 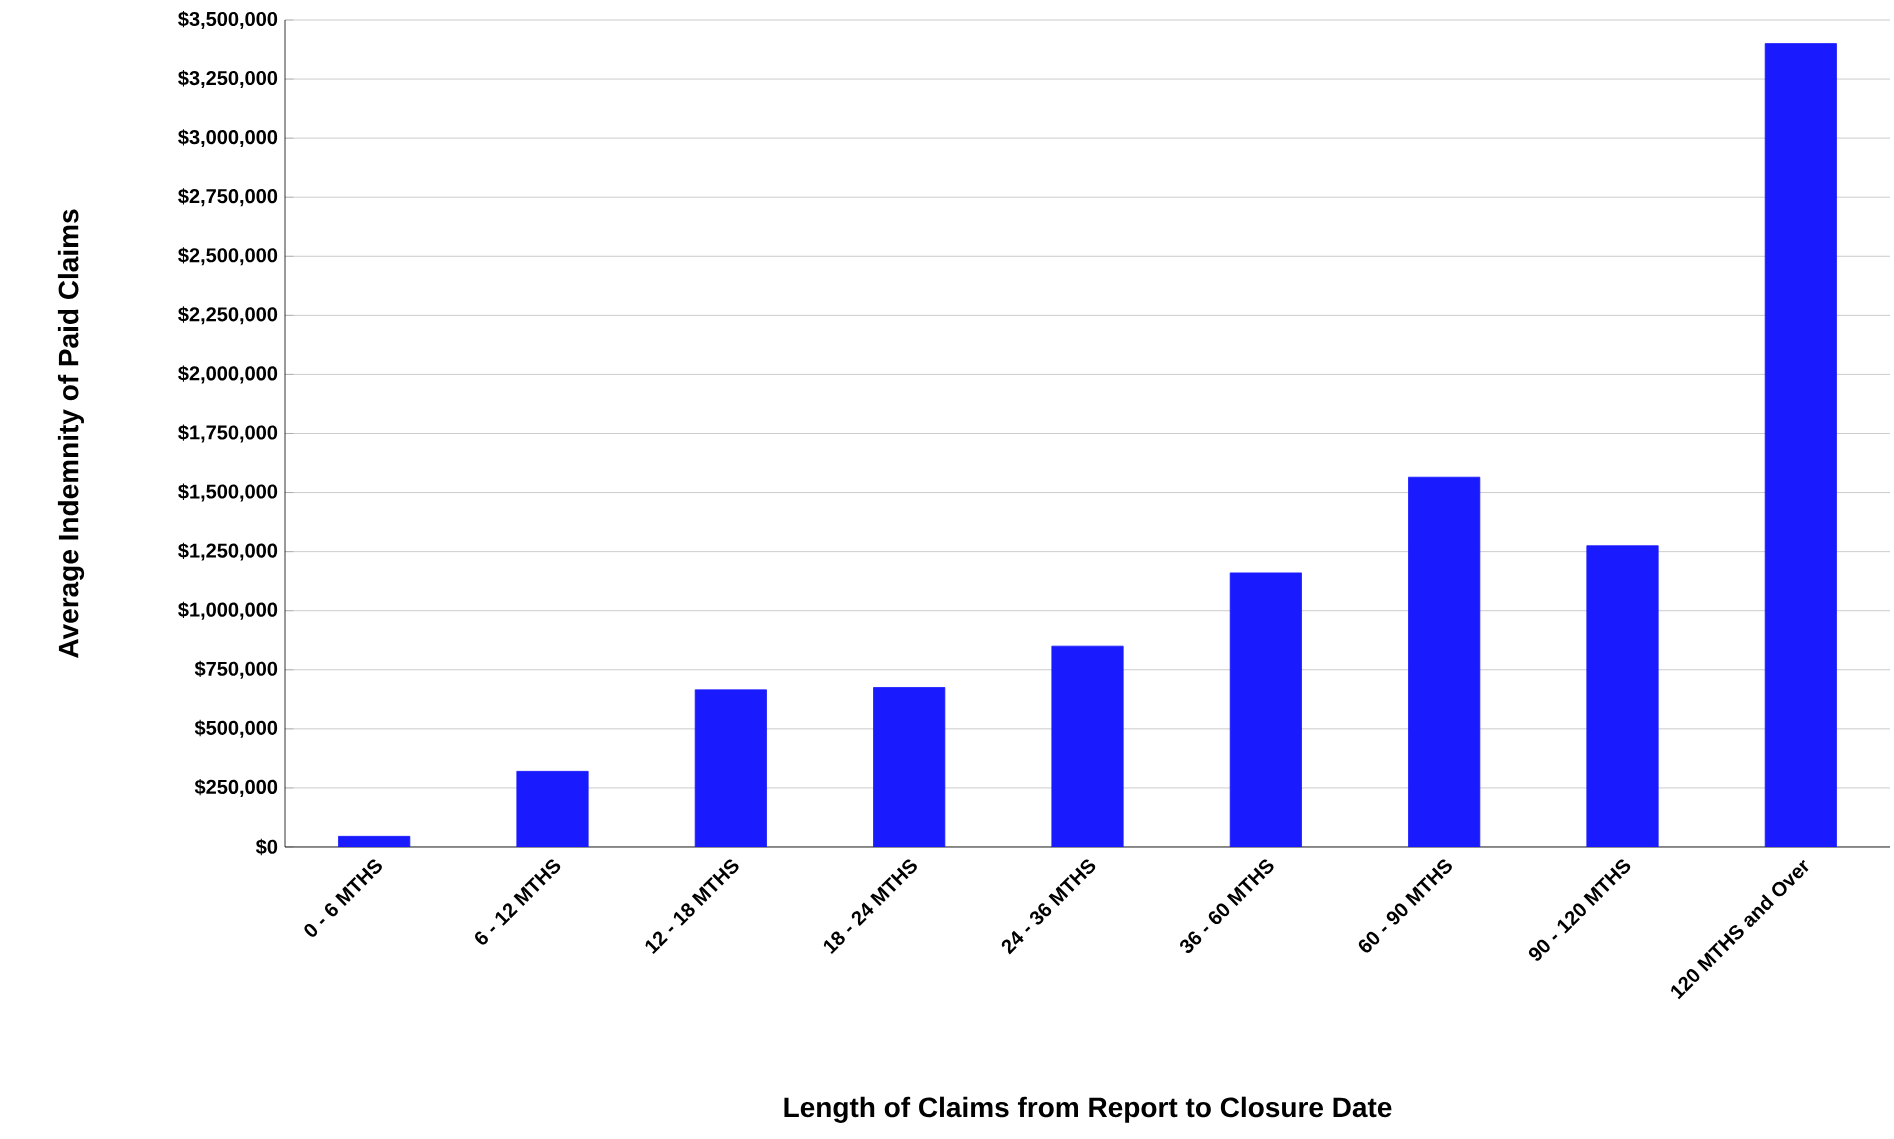 I want to click on y-tick-label: $2,250,000, so click(x=228, y=315).